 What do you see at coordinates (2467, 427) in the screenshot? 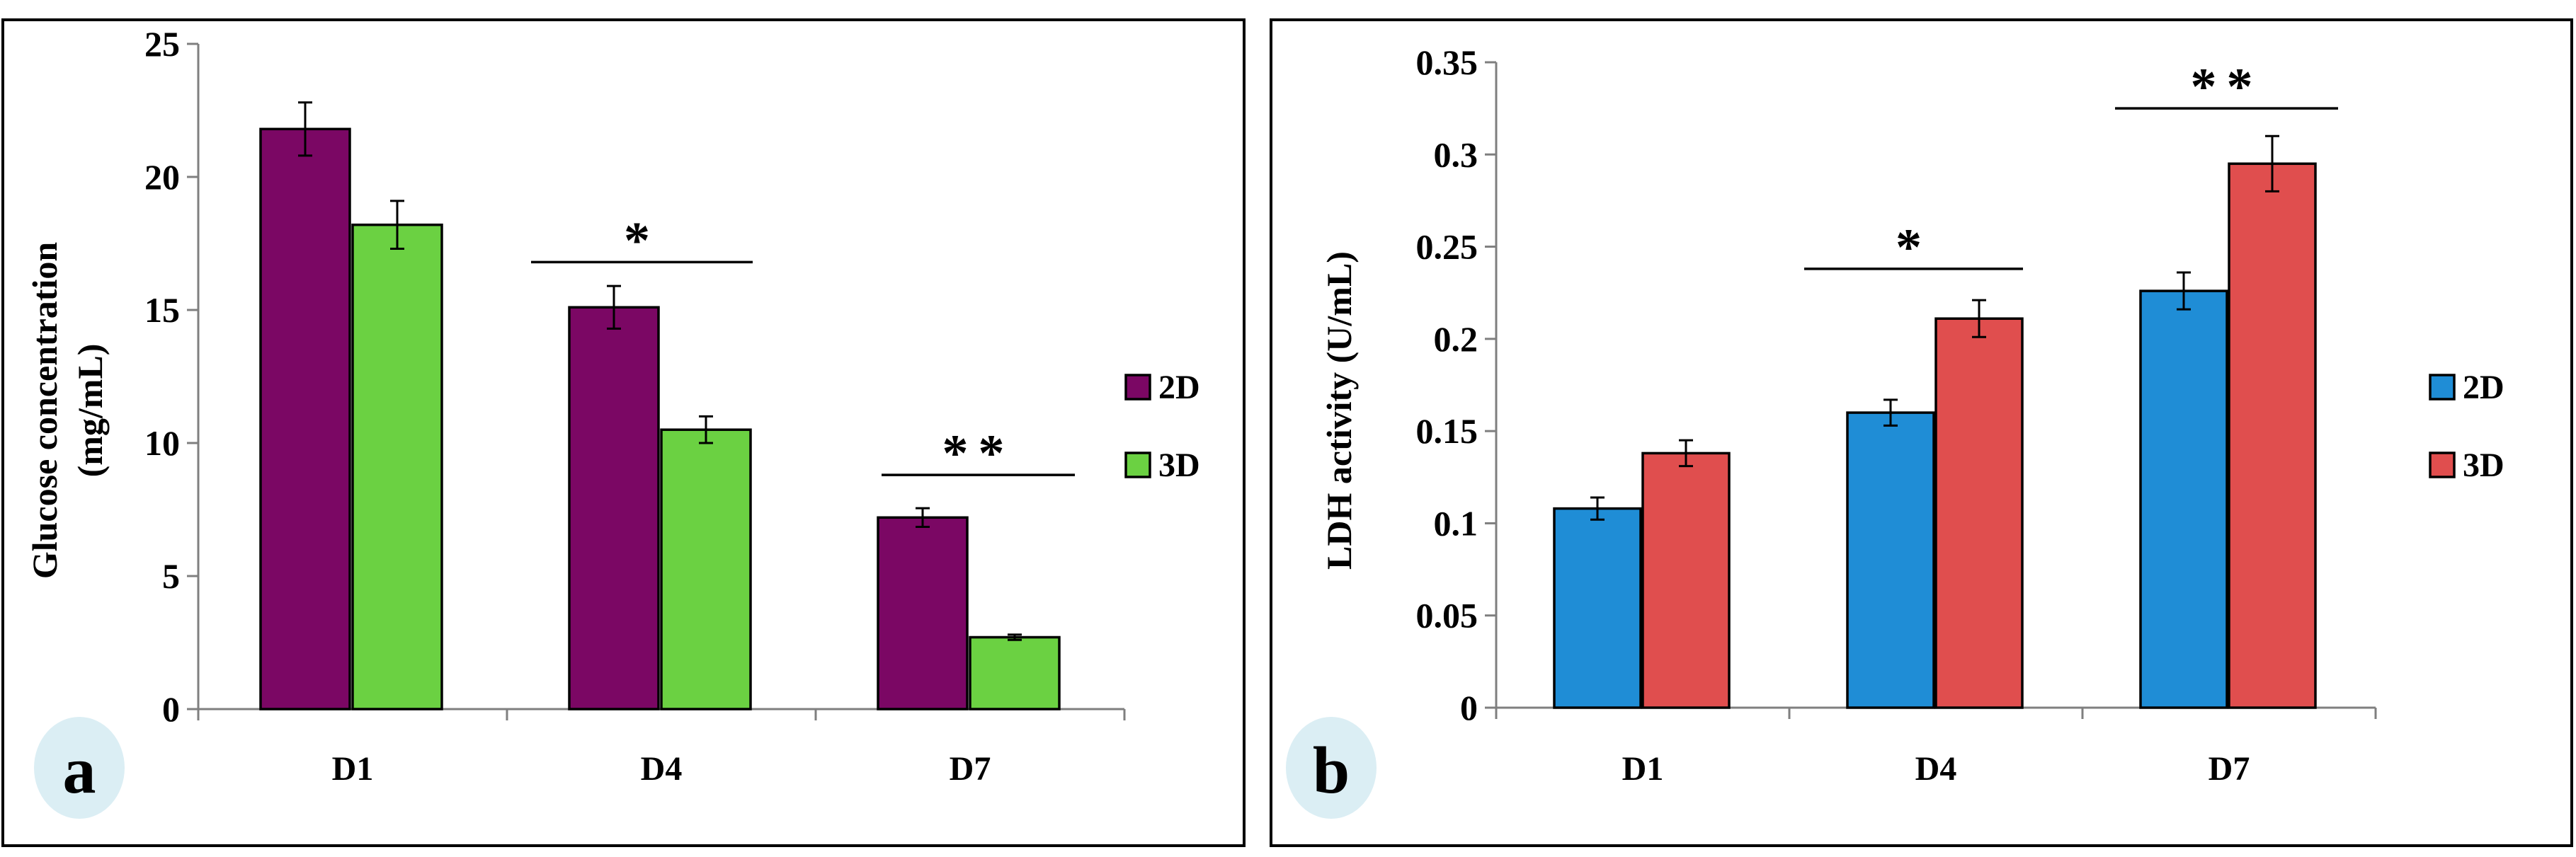
I see `panel-b-legend: 2D 3D` at bounding box center [2467, 427].